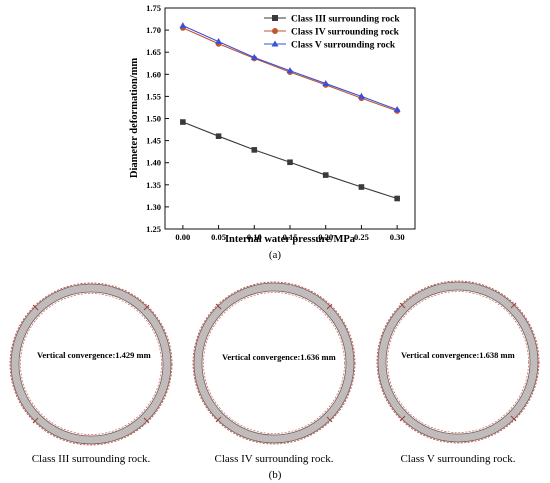 The width and height of the screenshot is (550, 483). I want to click on legend-entry-class-iii: Class III surrounding rock, so click(332, 20).